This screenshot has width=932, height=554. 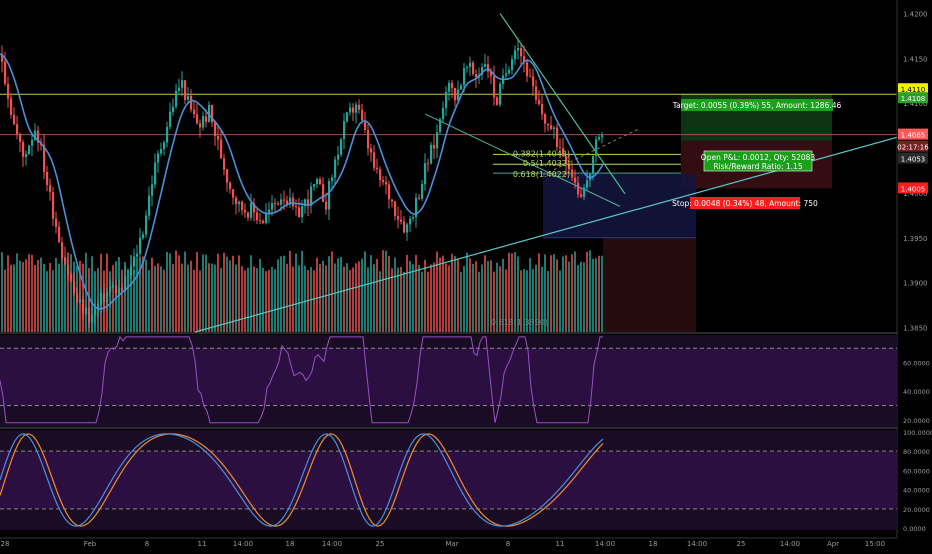 I want to click on fib-zone-red, so click(x=649, y=284).